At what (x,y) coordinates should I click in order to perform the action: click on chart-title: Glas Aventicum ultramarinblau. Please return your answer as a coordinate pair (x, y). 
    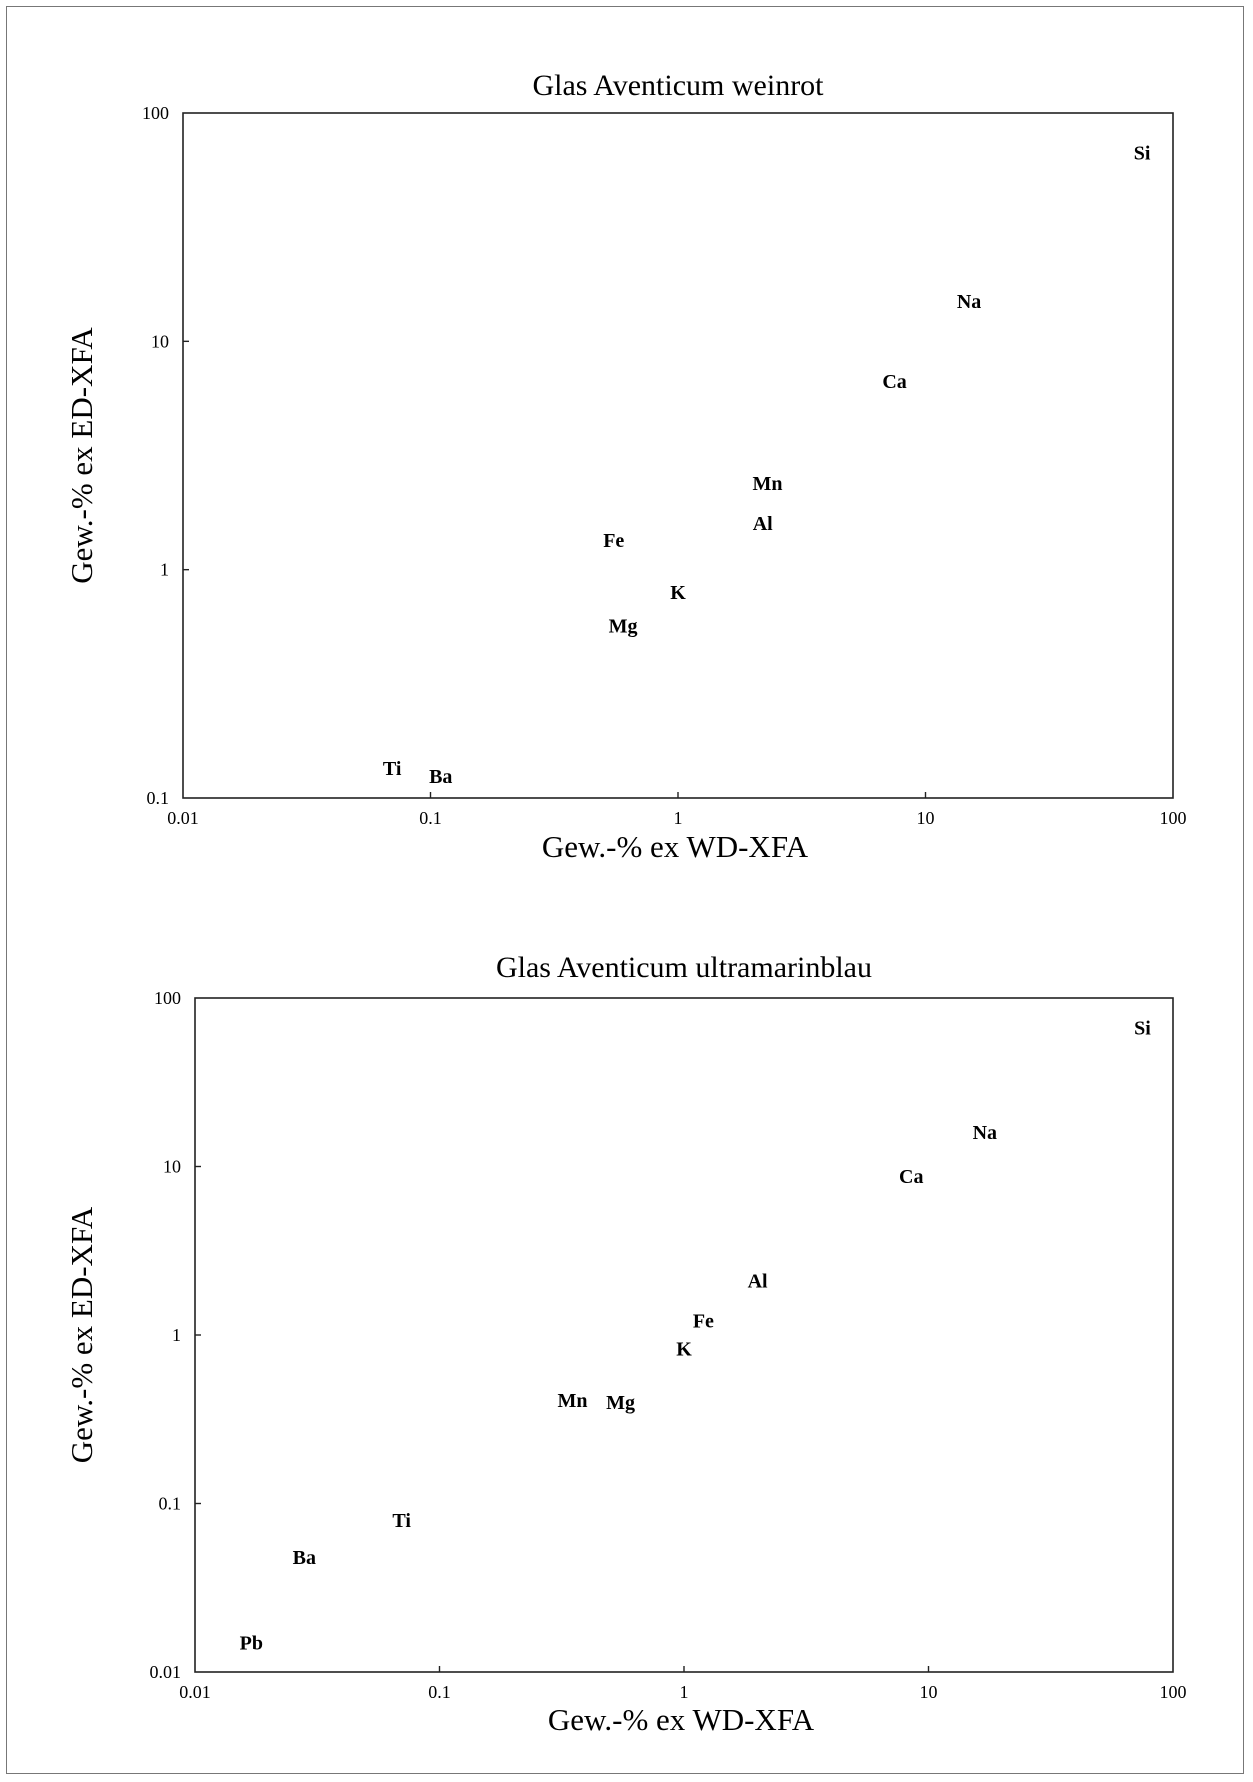
    Looking at the image, I should click on (684, 967).